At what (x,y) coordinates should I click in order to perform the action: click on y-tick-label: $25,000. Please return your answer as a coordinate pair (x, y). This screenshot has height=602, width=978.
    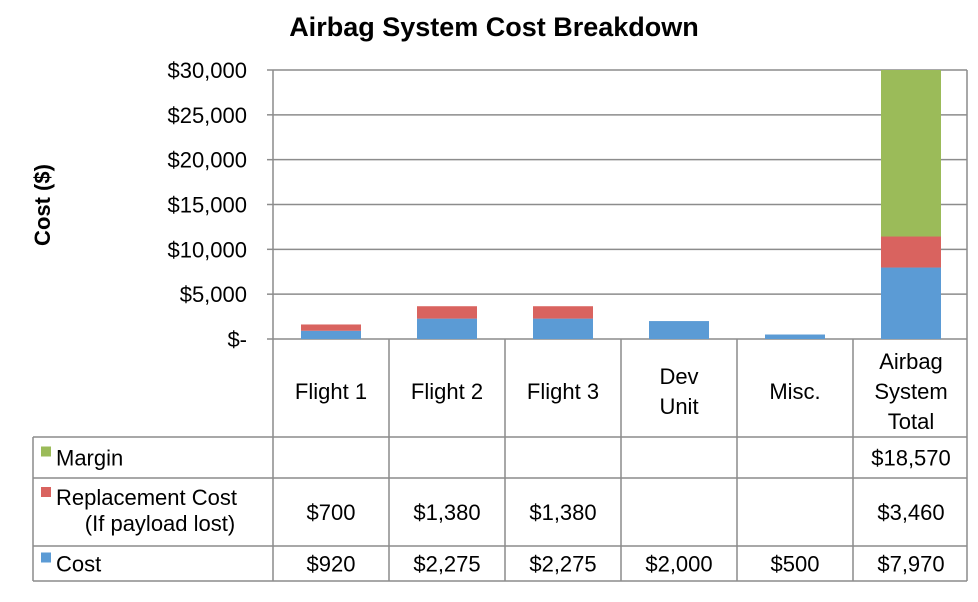
    Looking at the image, I should click on (207, 115).